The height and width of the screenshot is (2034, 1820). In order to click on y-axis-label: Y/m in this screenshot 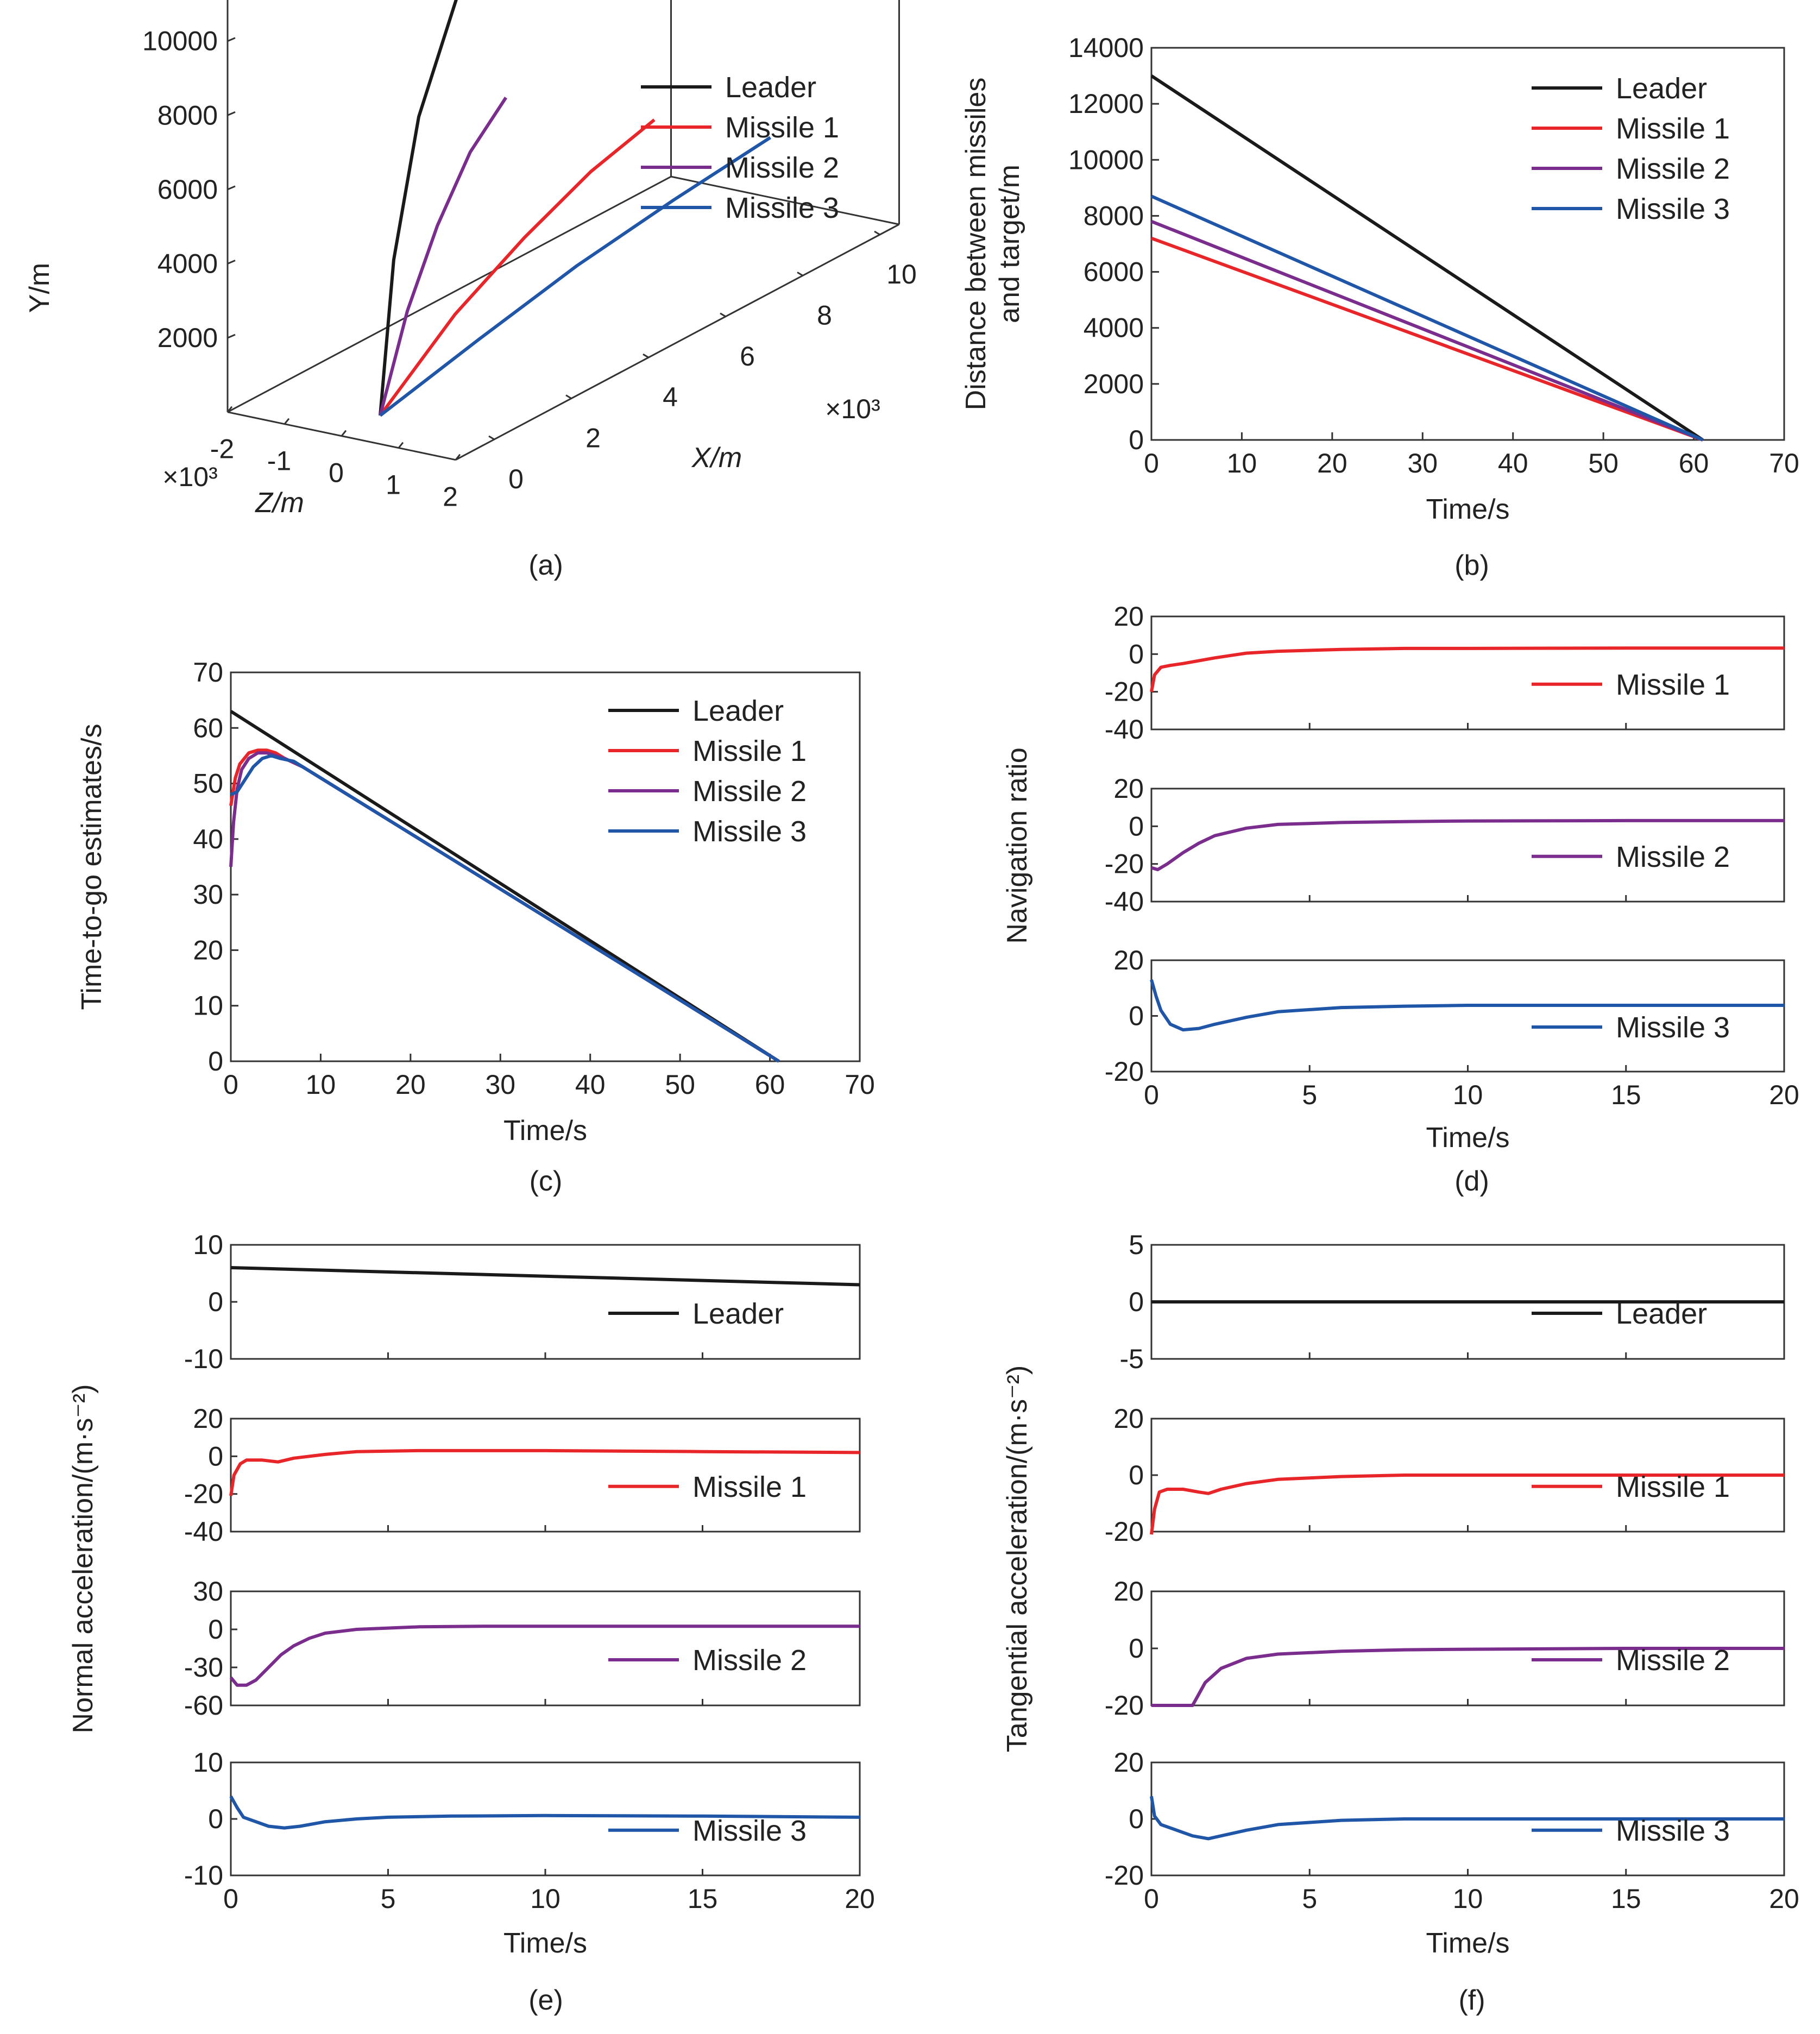, I will do `click(39, 288)`.